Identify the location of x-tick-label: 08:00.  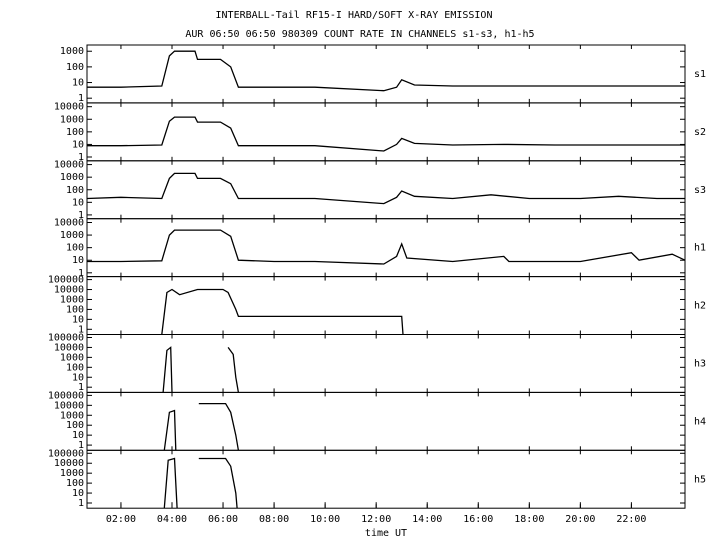
(274, 519).